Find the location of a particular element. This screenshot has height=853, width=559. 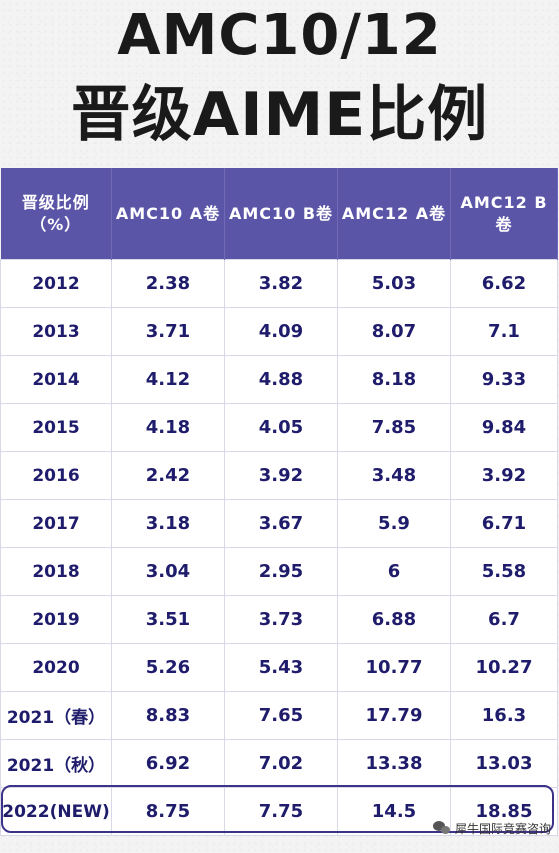

rate-cell: 6.92 is located at coordinates (168, 763).